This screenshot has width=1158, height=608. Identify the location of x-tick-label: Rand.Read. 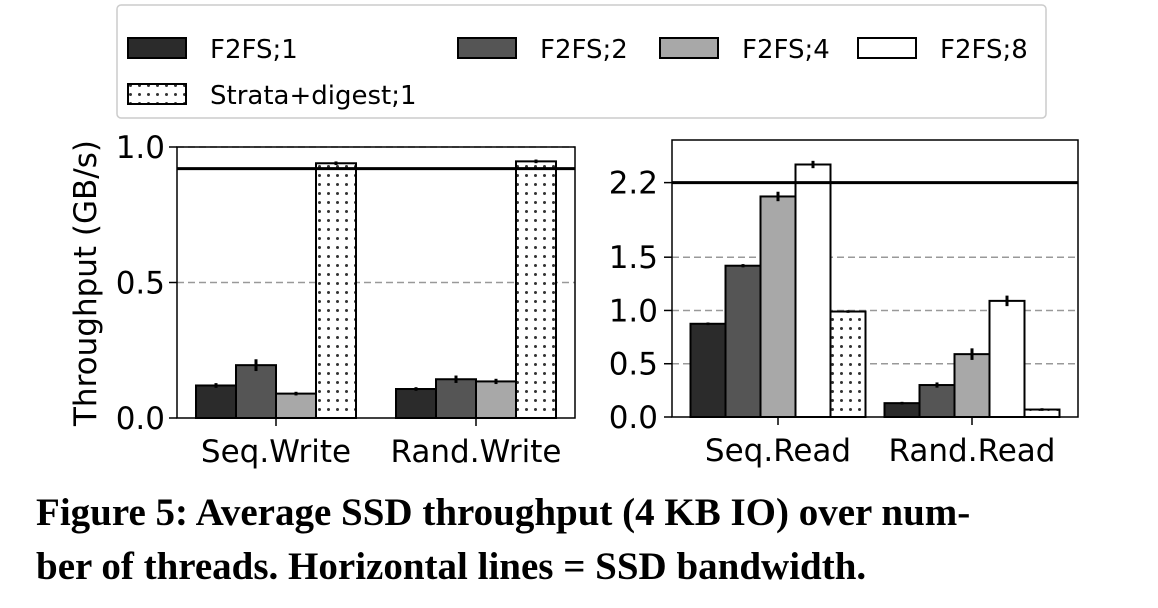
(972, 451).